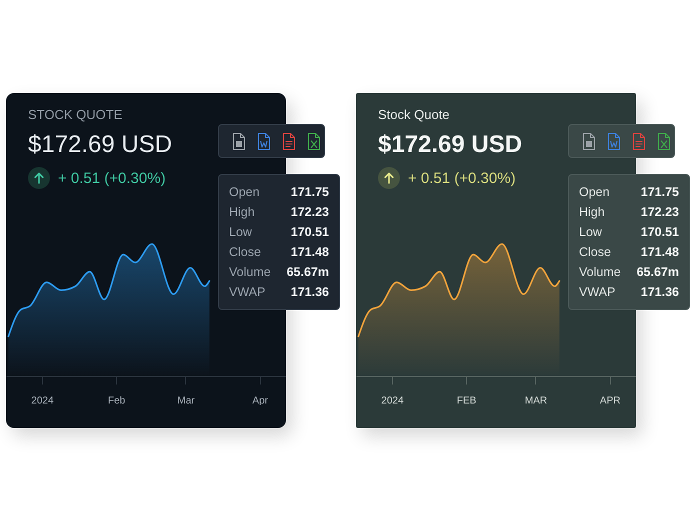  What do you see at coordinates (414, 114) in the screenshot?
I see `chart-title: Stock Quote` at bounding box center [414, 114].